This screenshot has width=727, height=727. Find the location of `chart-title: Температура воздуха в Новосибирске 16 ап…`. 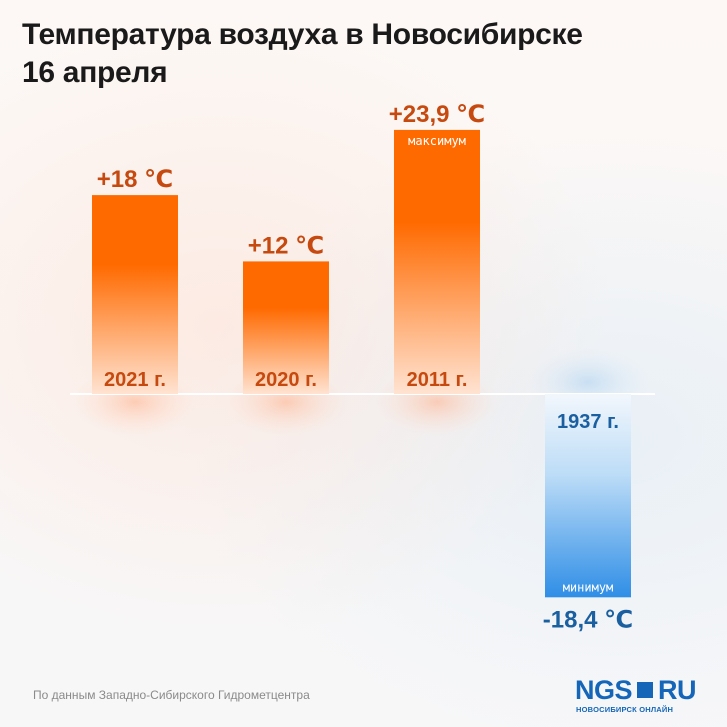

chart-title: Температура воздуха в Новосибирске 16 ап… is located at coordinates (362, 54).